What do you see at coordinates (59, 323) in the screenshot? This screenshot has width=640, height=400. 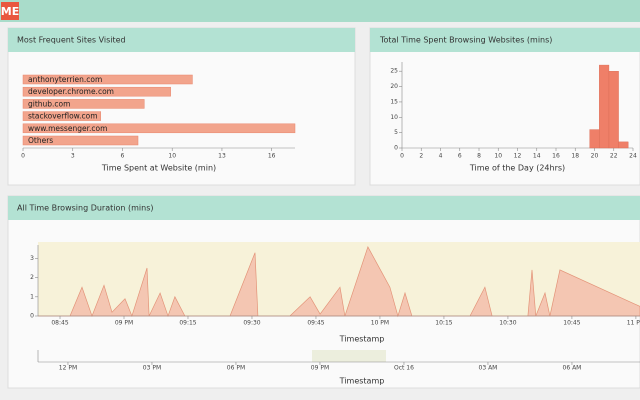 I see `x-tick-label: 08:45` at bounding box center [59, 323].